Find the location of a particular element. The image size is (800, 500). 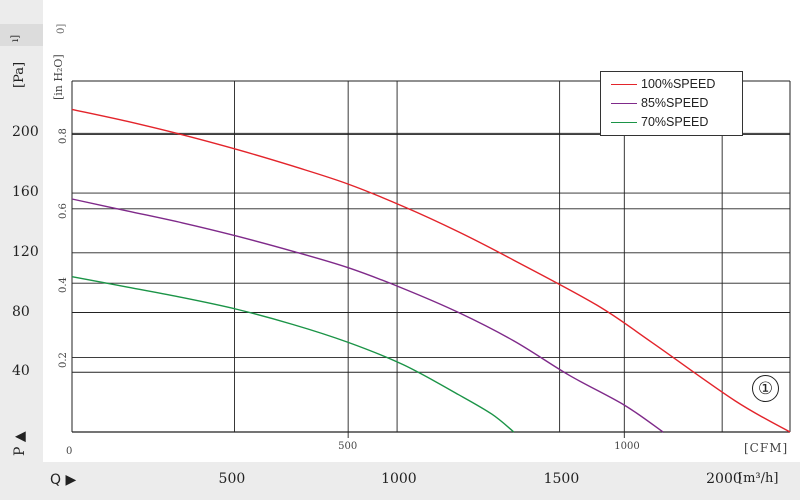

legend: 100%SPEED 85%SPEED 70%SPEED is located at coordinates (671, 103).